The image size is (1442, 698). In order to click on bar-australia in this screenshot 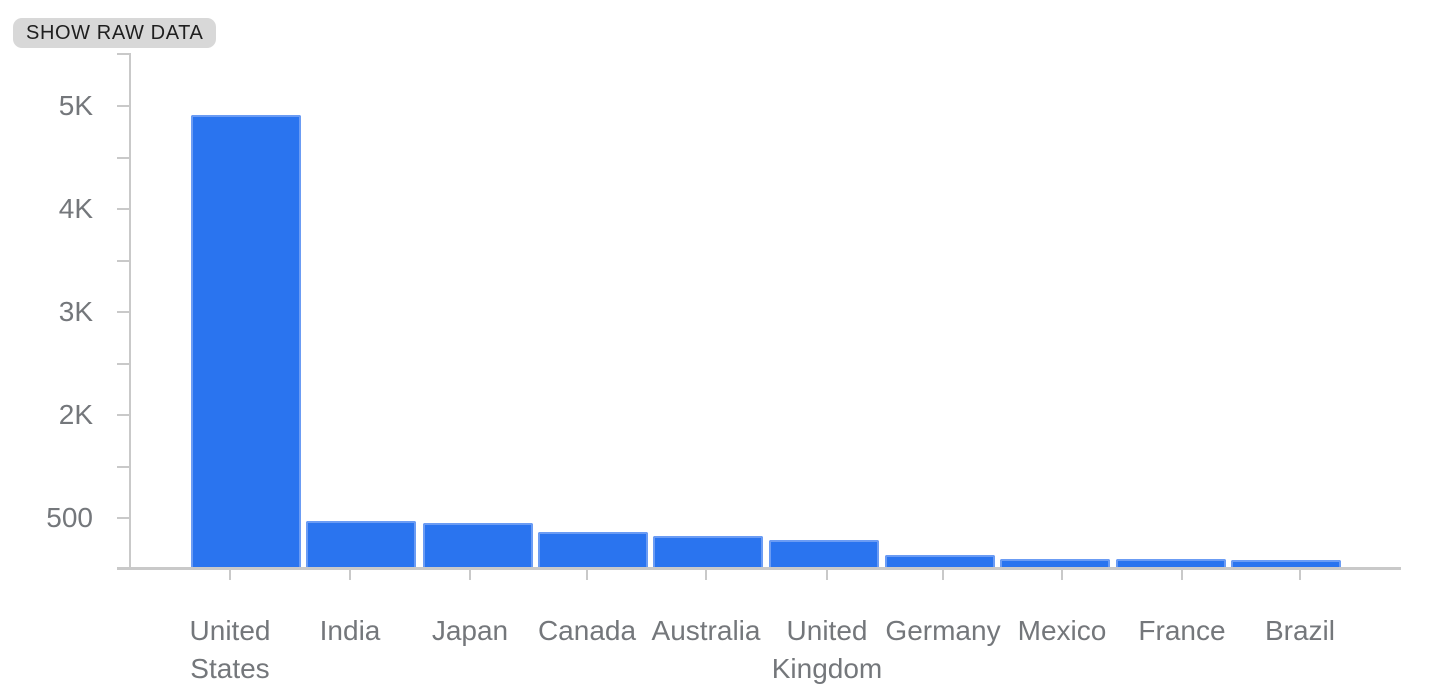, I will do `click(708, 551)`.